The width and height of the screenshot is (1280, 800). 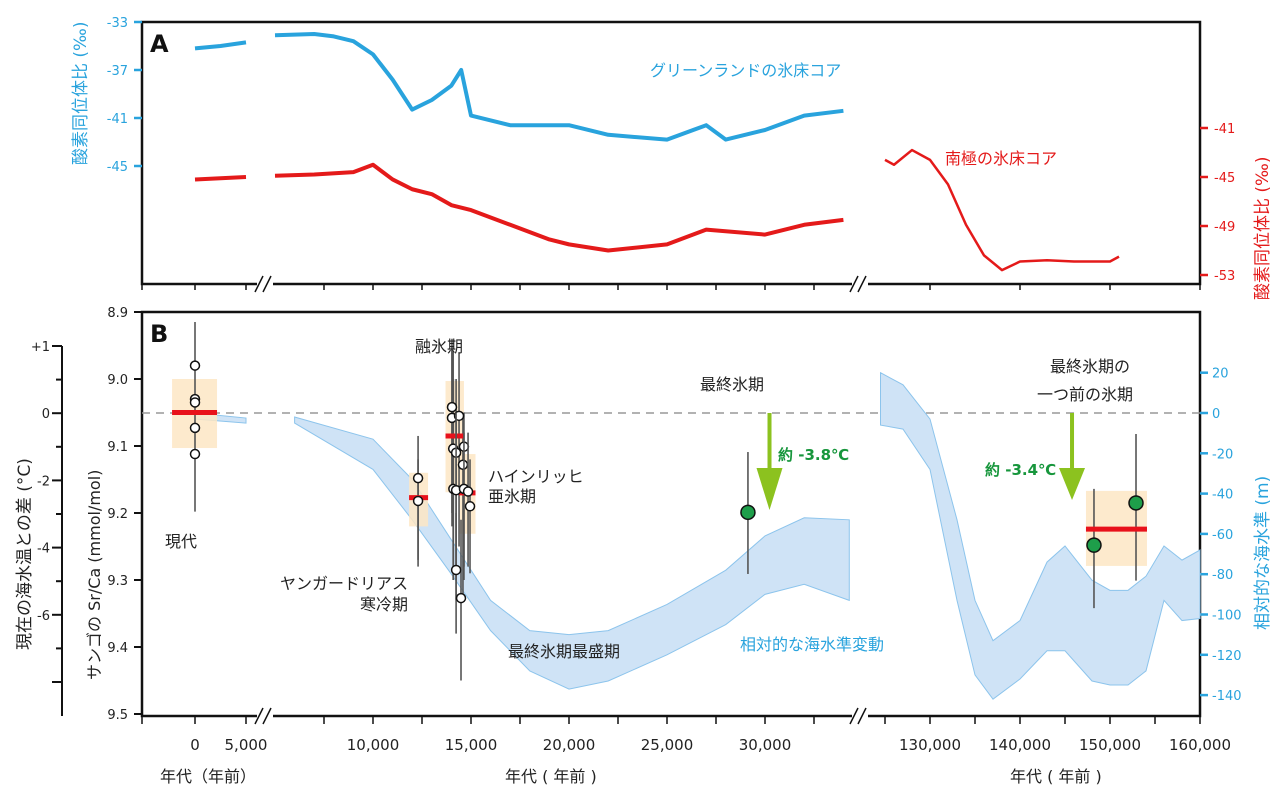 What do you see at coordinates (117, 119) in the screenshot?
I see `a-left-tick-label: -41` at bounding box center [117, 119].